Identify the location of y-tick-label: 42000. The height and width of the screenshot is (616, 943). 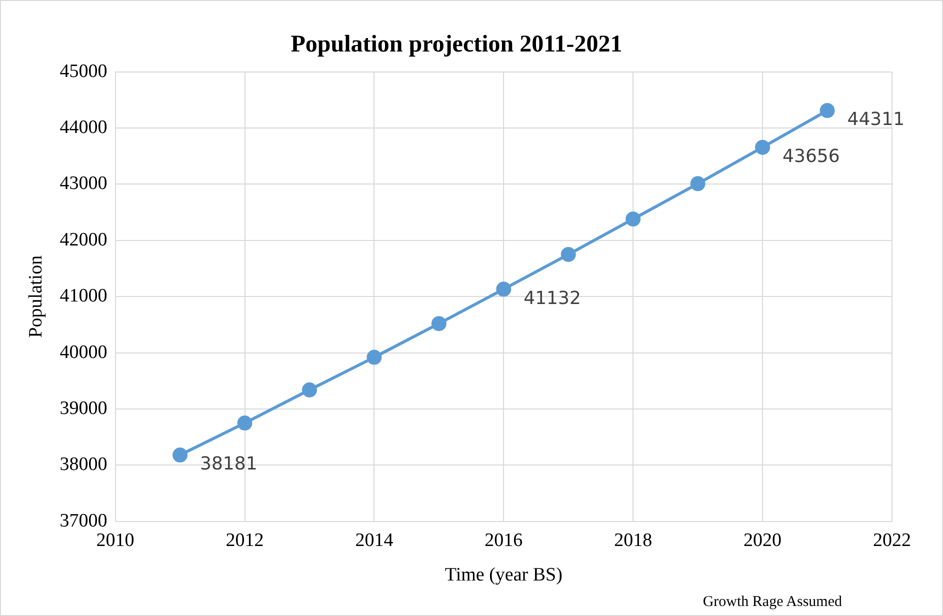
(84, 239).